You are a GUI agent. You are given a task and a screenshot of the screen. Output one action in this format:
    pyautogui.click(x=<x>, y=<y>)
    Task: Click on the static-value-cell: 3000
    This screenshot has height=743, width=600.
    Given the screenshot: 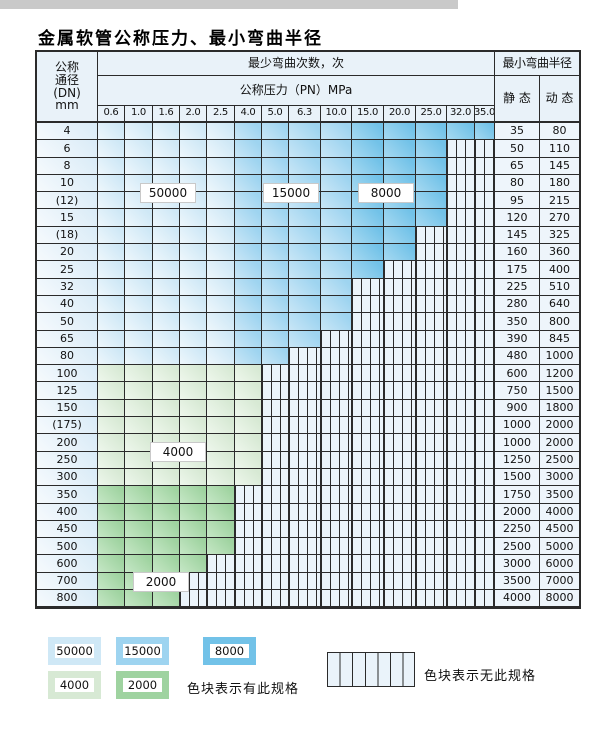 What is the action you would take?
    pyautogui.click(x=517, y=564)
    